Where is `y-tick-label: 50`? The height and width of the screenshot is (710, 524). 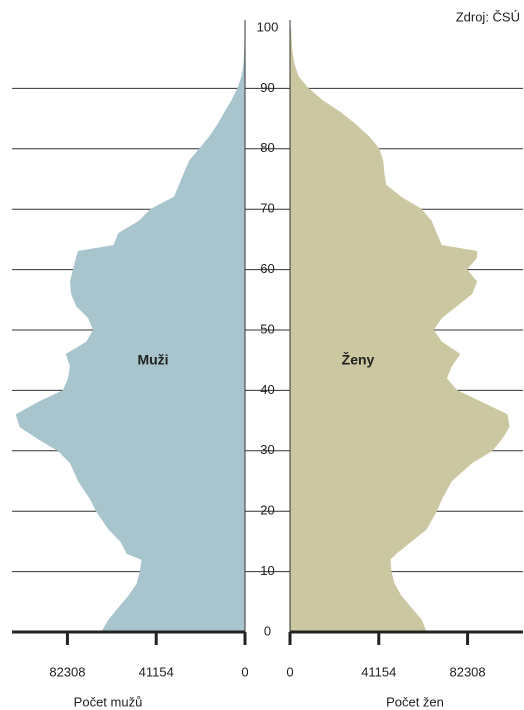
y-tick-label: 50 is located at coordinates (267, 328).